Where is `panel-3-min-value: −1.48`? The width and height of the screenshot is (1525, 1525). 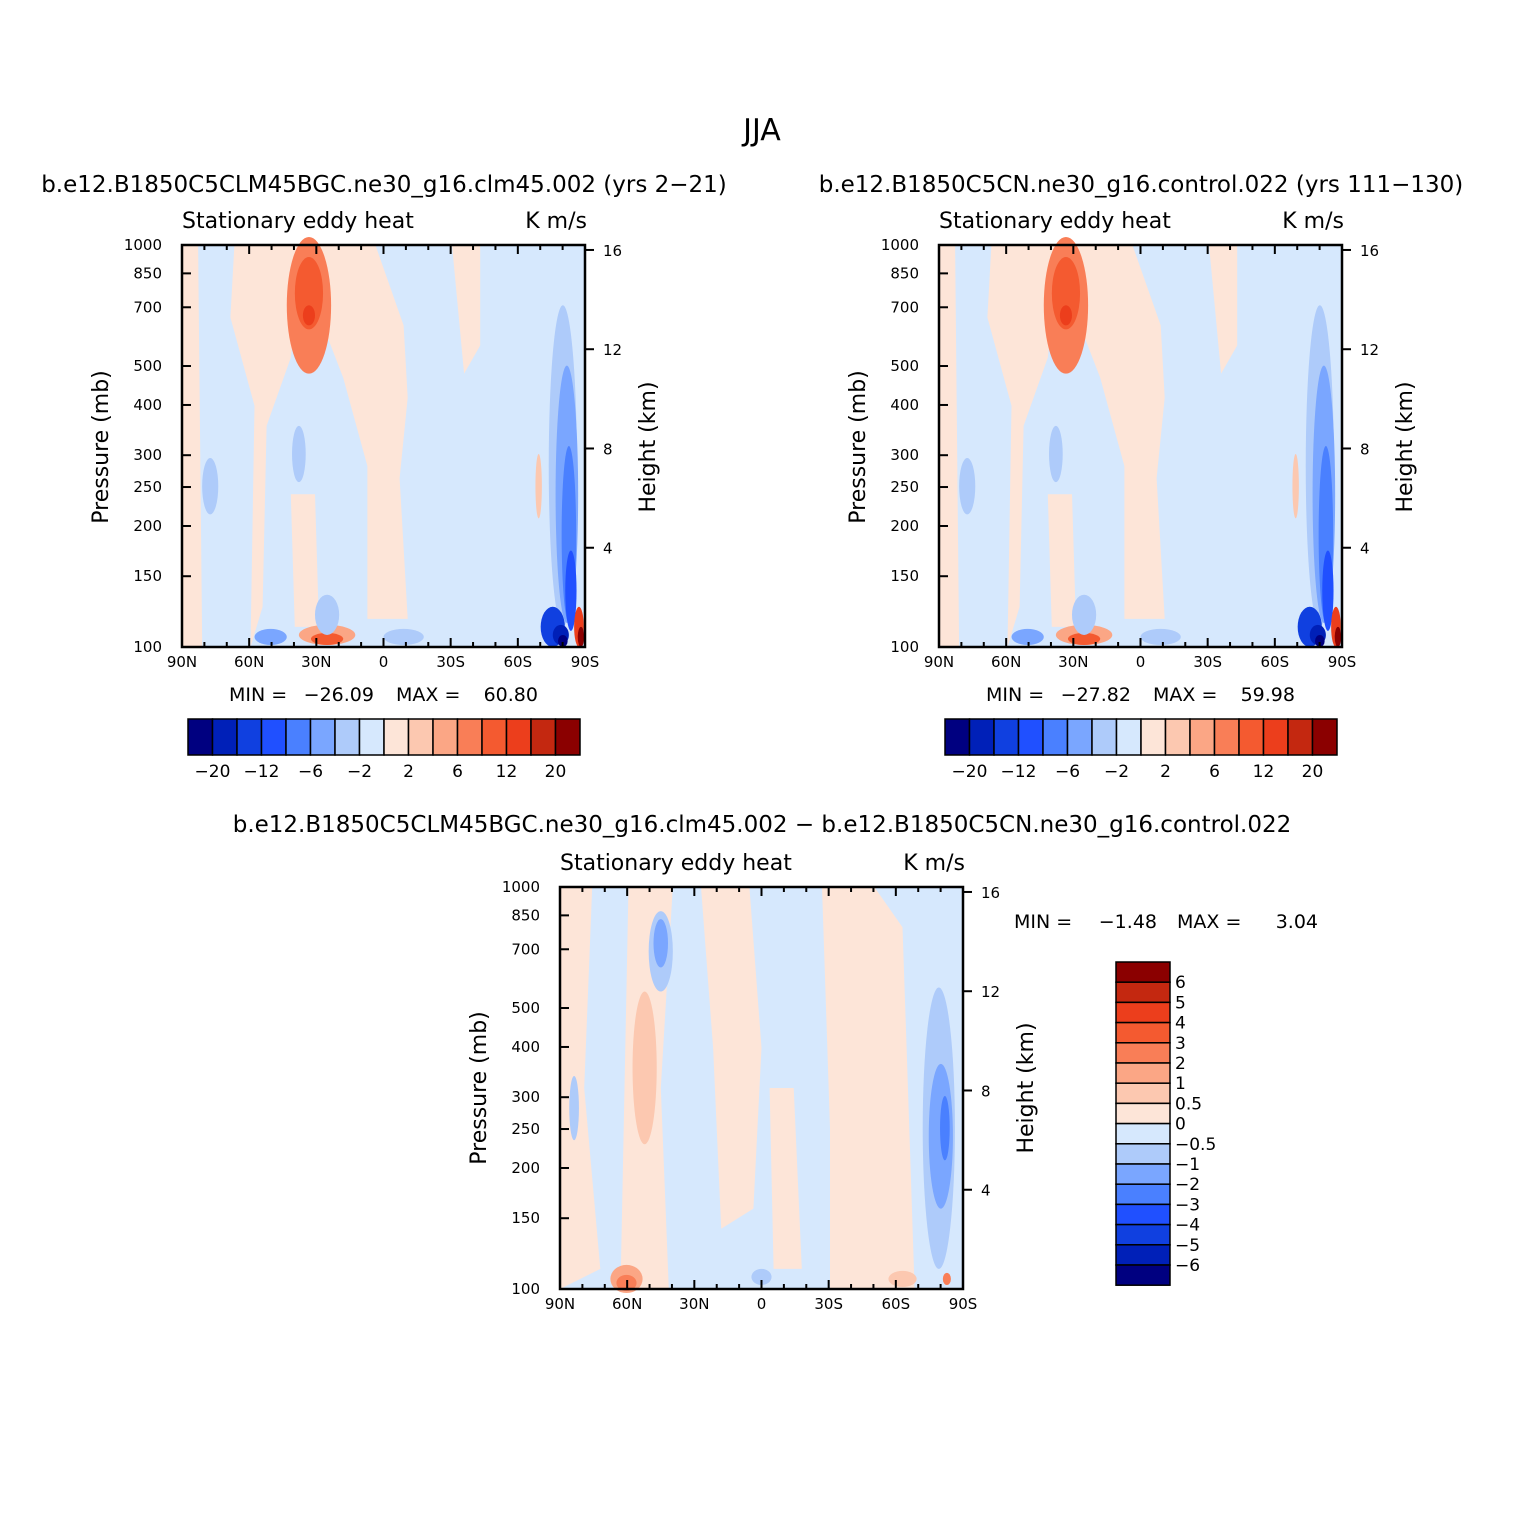 panel-3-min-value: −1.48 is located at coordinates (1128, 922).